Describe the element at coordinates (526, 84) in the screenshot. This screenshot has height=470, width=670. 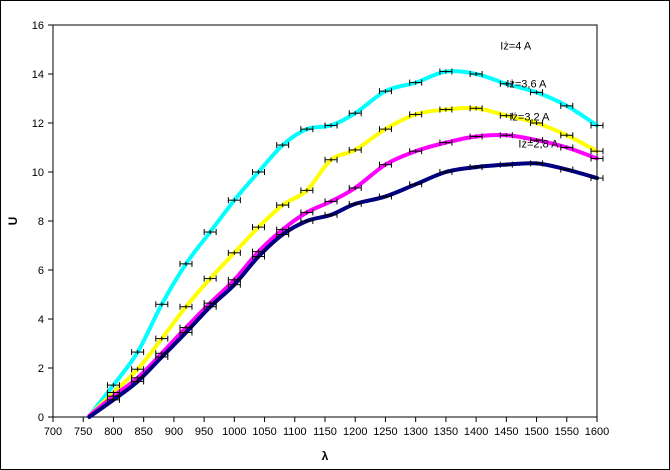
I see `series-annotation: Iż=3,6 A` at that location.